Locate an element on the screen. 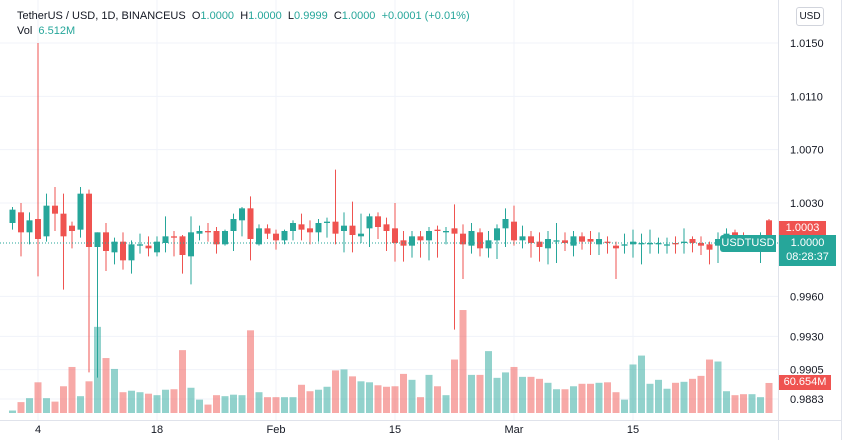 Image resolution: width=850 pixels, height=440 pixels. y-tick-label: 1.0150 is located at coordinates (807, 44).